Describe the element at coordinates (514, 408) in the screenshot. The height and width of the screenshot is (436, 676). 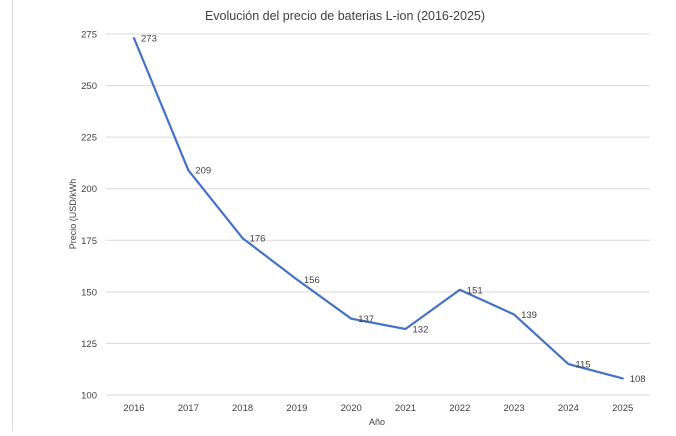
I see `x-tick-label: 2023` at that location.